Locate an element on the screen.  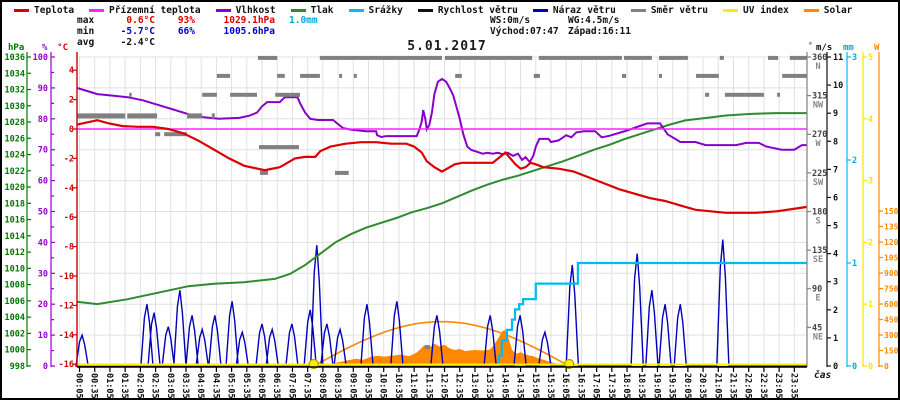
legend-item: Srážky is located at coordinates (375, 10).